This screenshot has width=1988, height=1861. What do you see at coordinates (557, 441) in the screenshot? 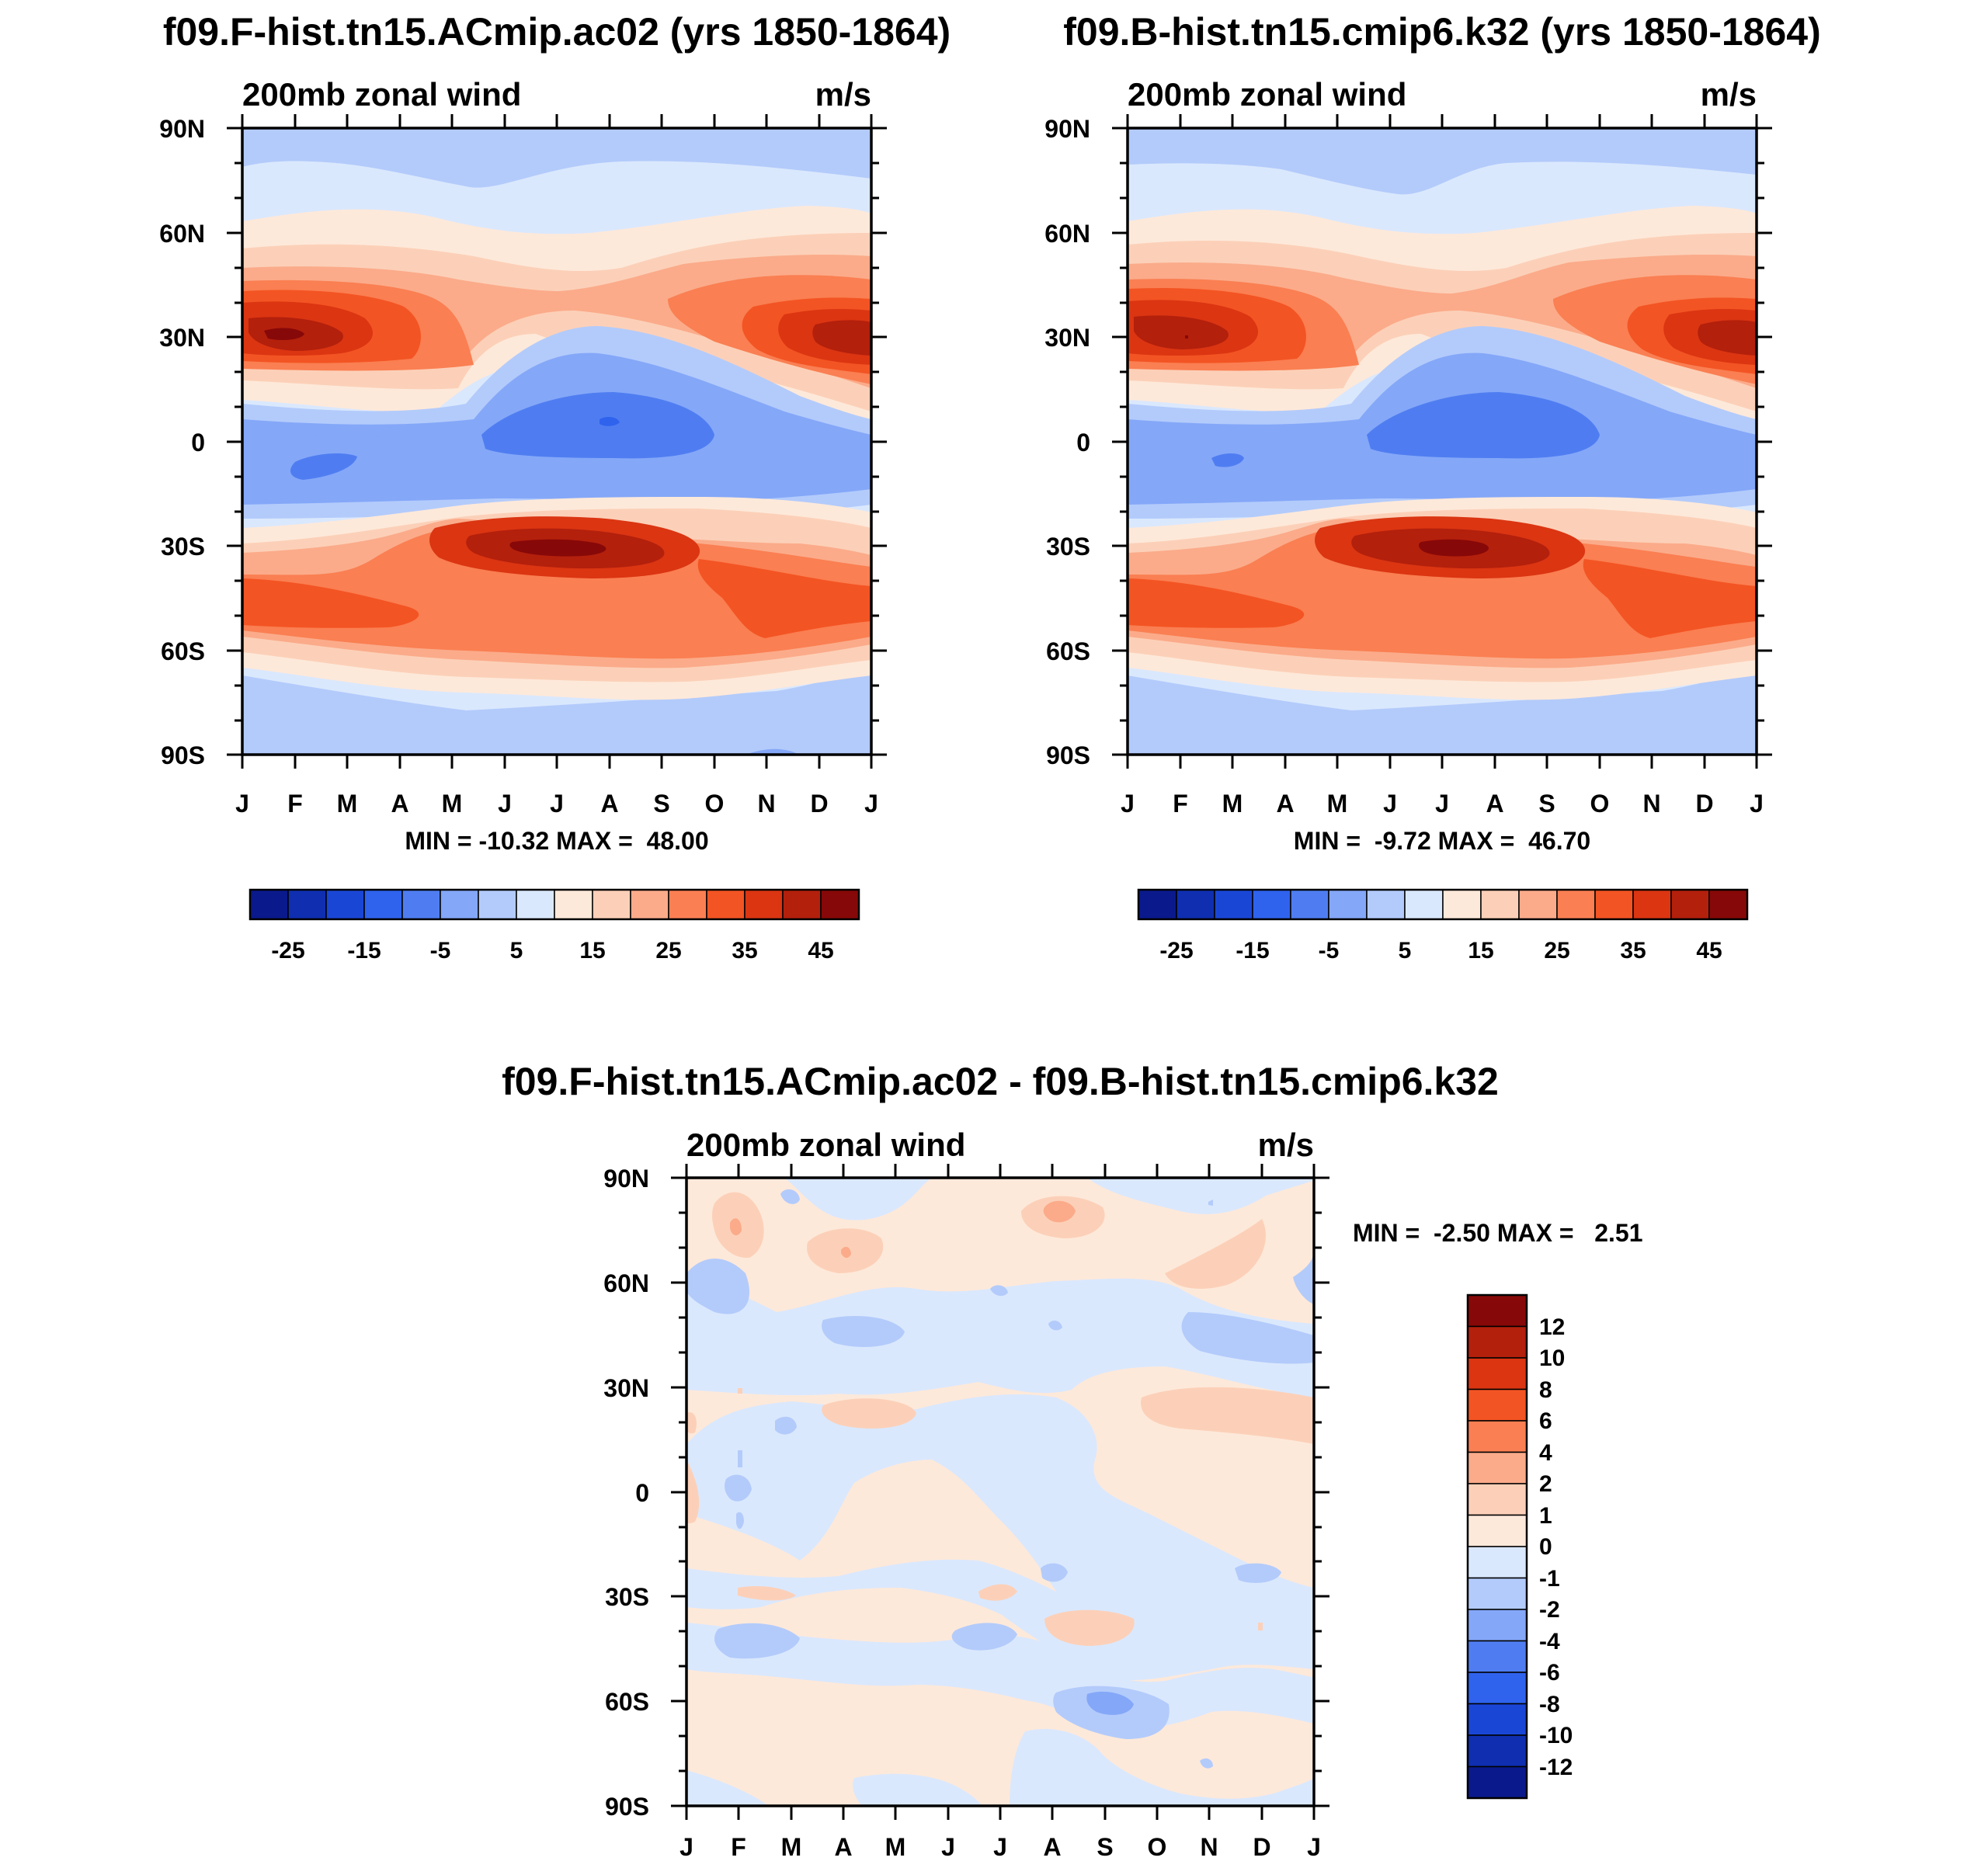
I see `panel1-contour-field` at bounding box center [557, 441].